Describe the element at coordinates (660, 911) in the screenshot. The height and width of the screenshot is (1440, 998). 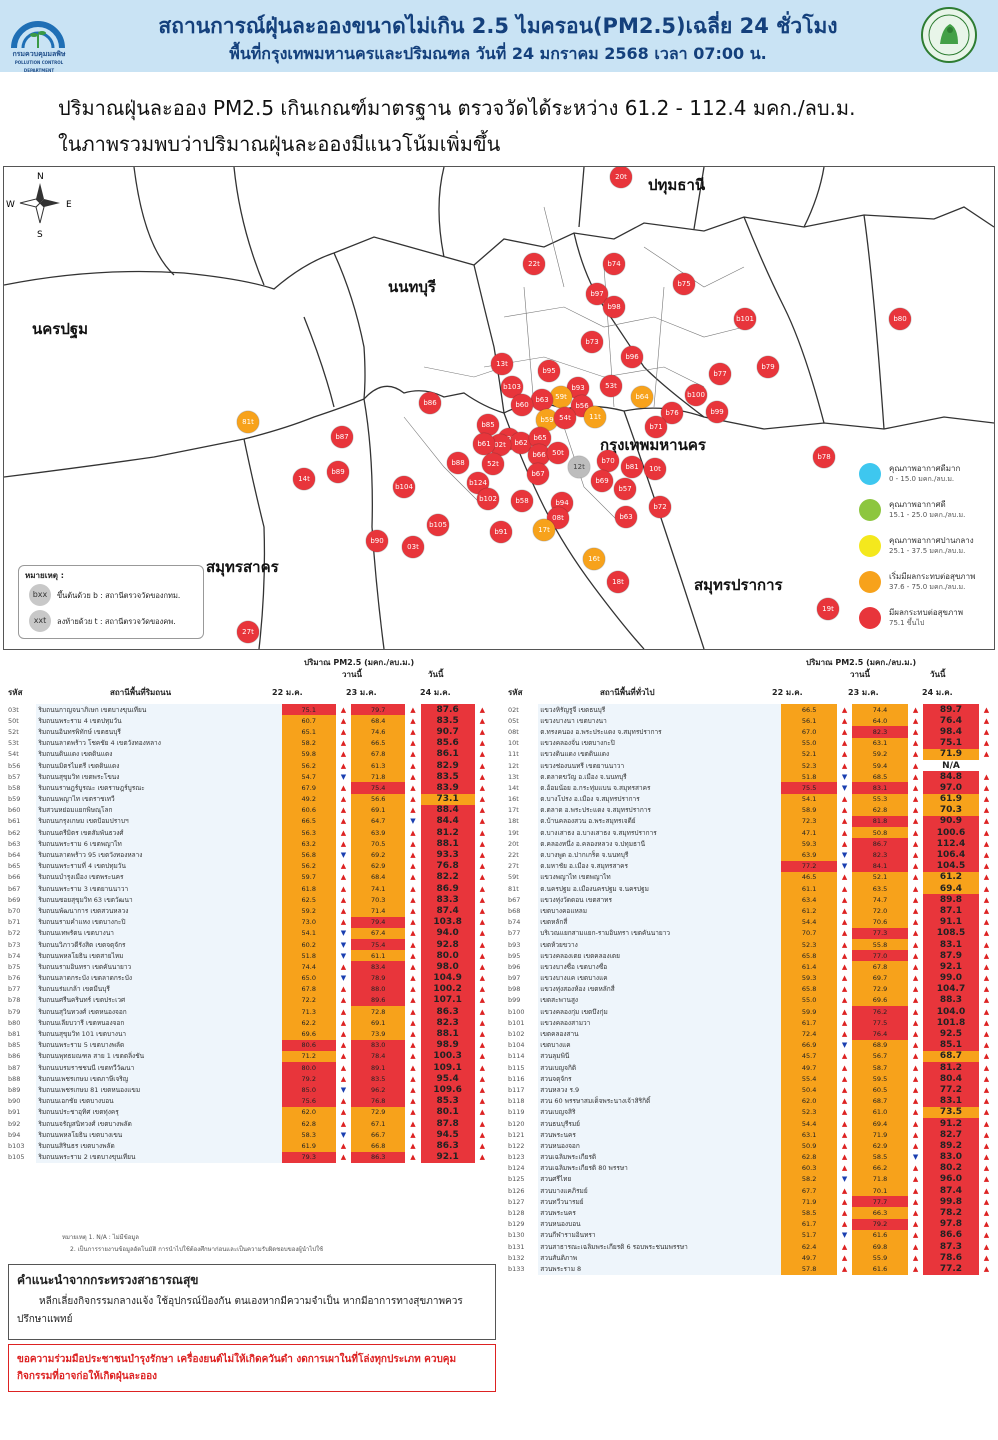
I see `station-name: เขตบางคอแหลม` at that location.